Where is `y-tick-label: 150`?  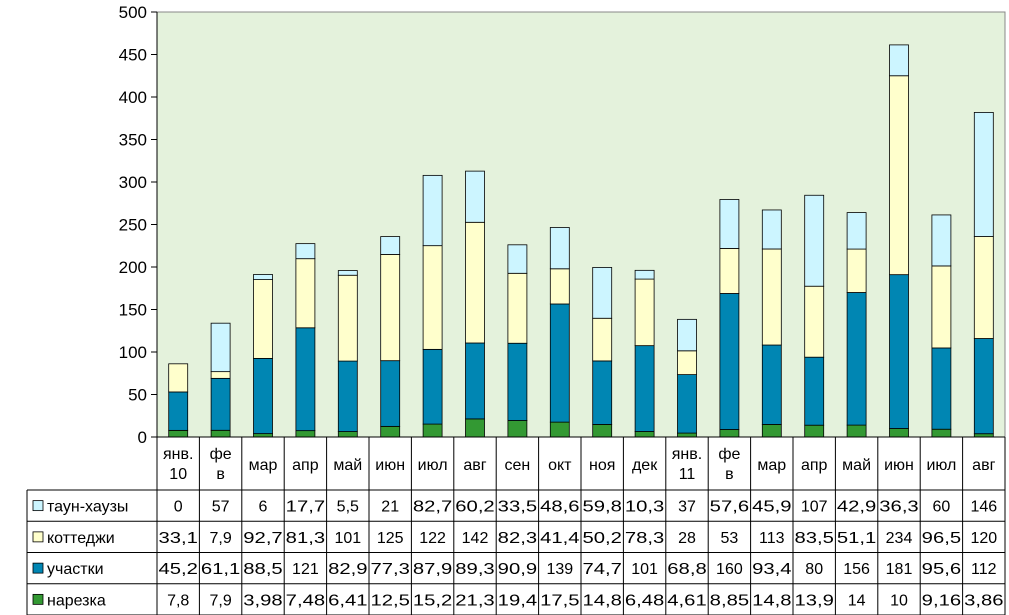
y-tick-label: 150 is located at coordinates (133, 310).